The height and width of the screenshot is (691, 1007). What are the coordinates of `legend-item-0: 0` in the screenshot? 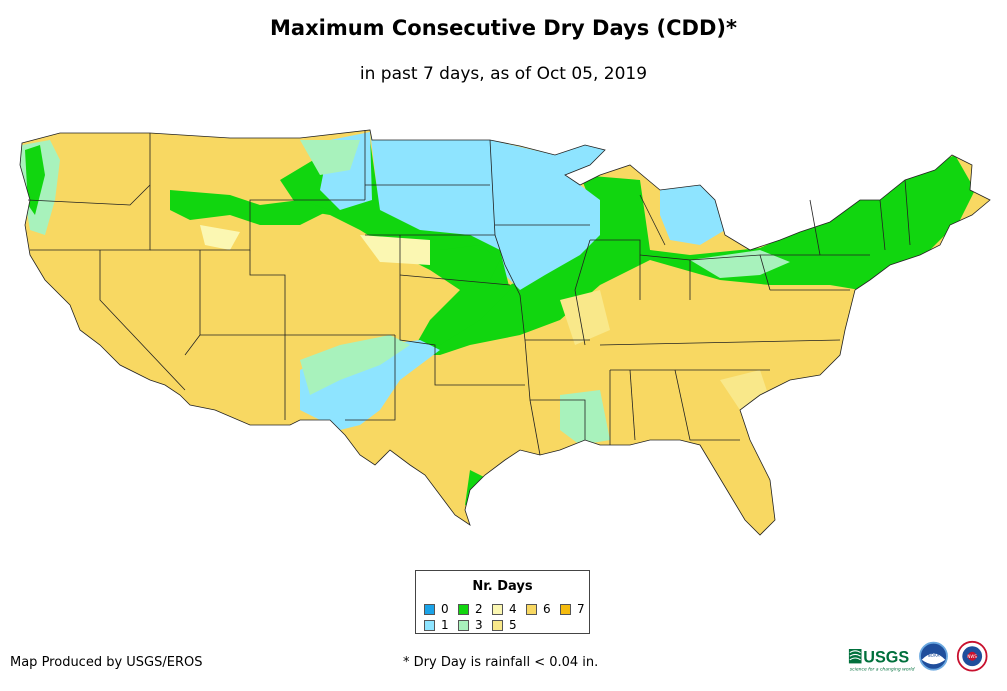 It's located at (436, 609).